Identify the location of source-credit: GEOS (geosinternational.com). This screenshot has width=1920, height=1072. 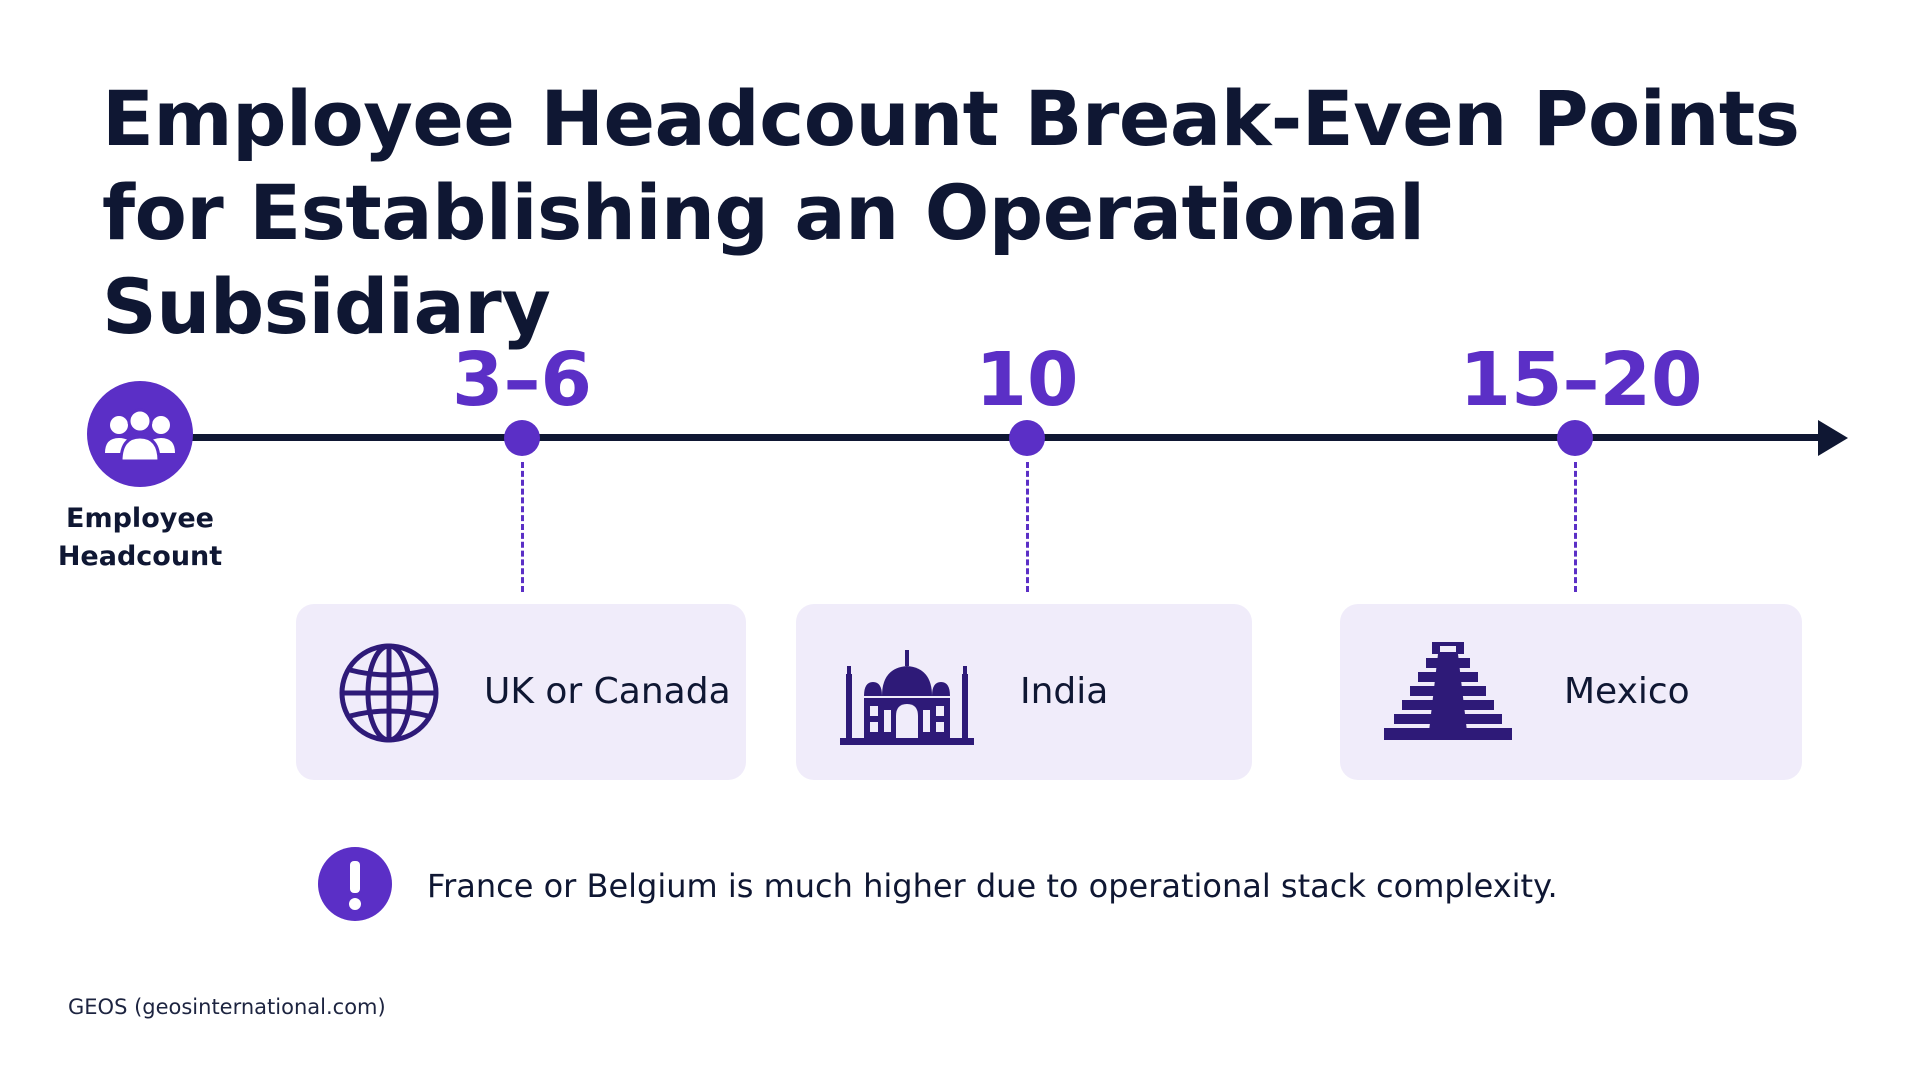
(227, 1007).